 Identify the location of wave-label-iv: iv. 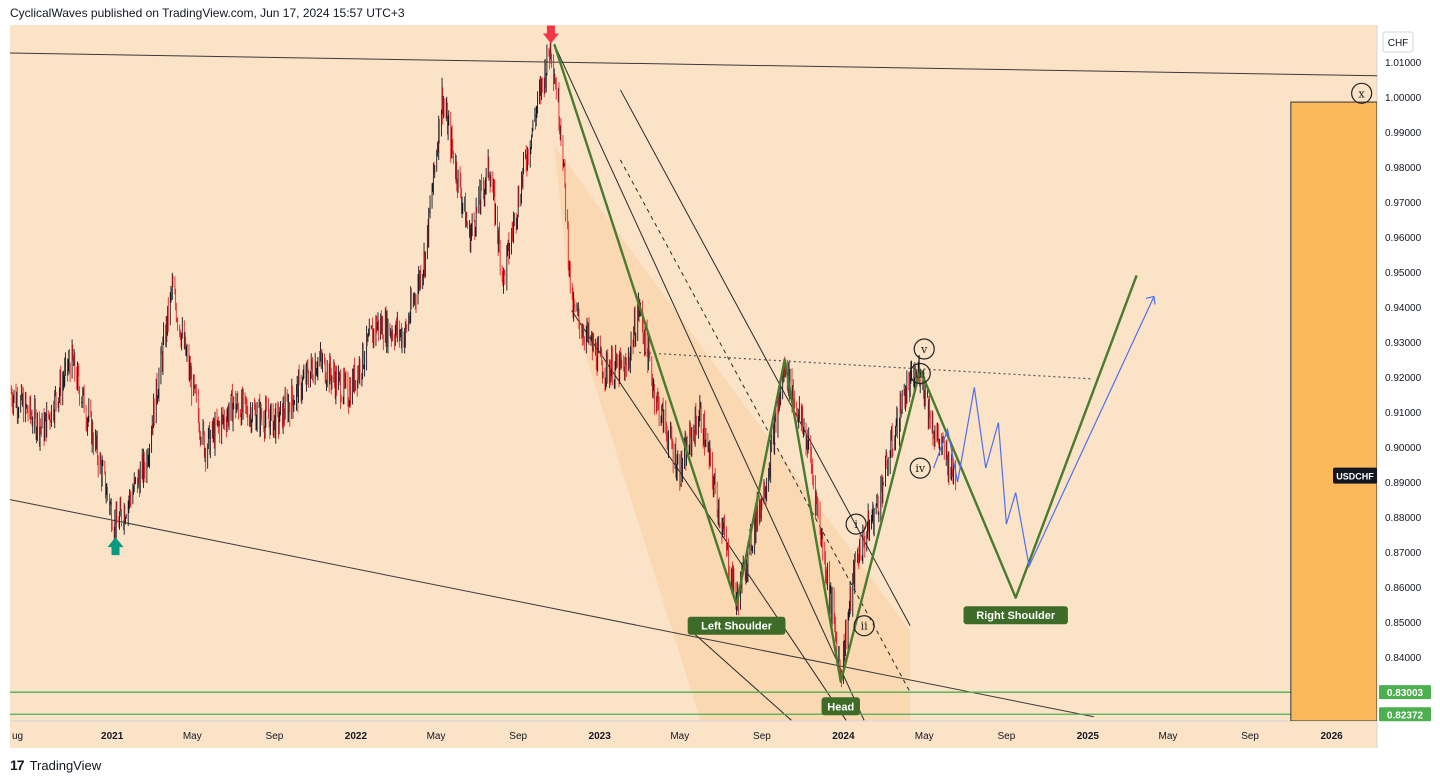
(920, 468).